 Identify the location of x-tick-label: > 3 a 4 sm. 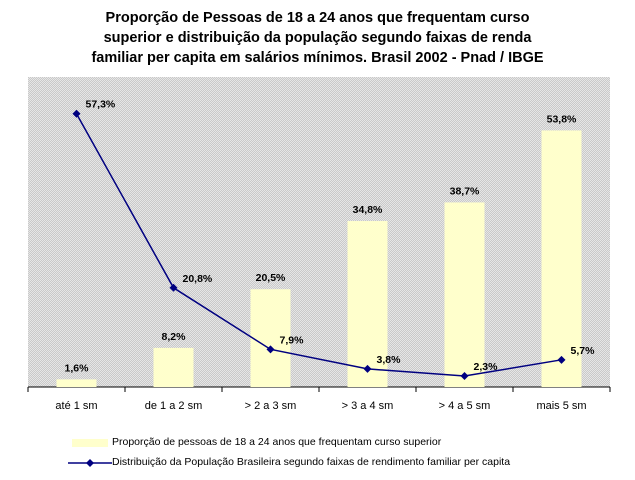
(368, 406).